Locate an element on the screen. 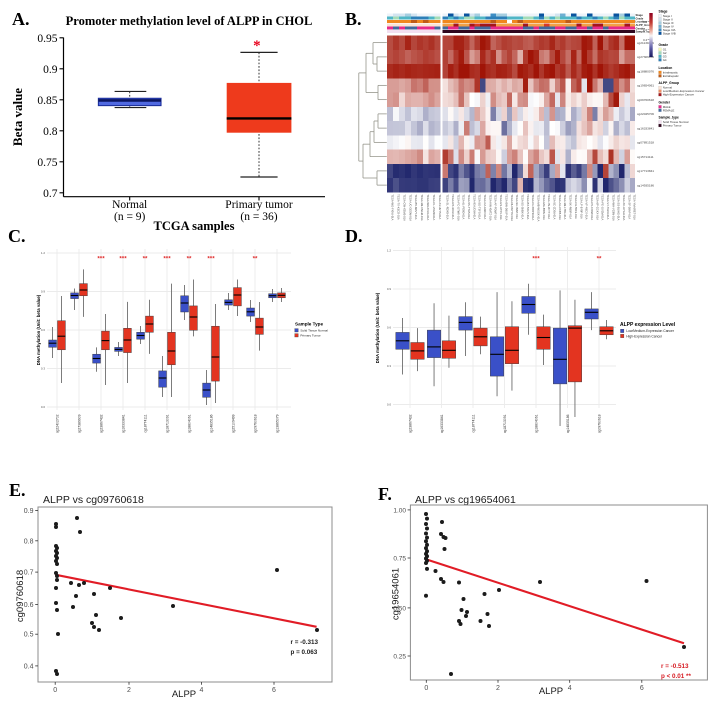 The height and width of the screenshot is (712, 714). svg-text: cg21130406 is located at coordinates (645, 43).